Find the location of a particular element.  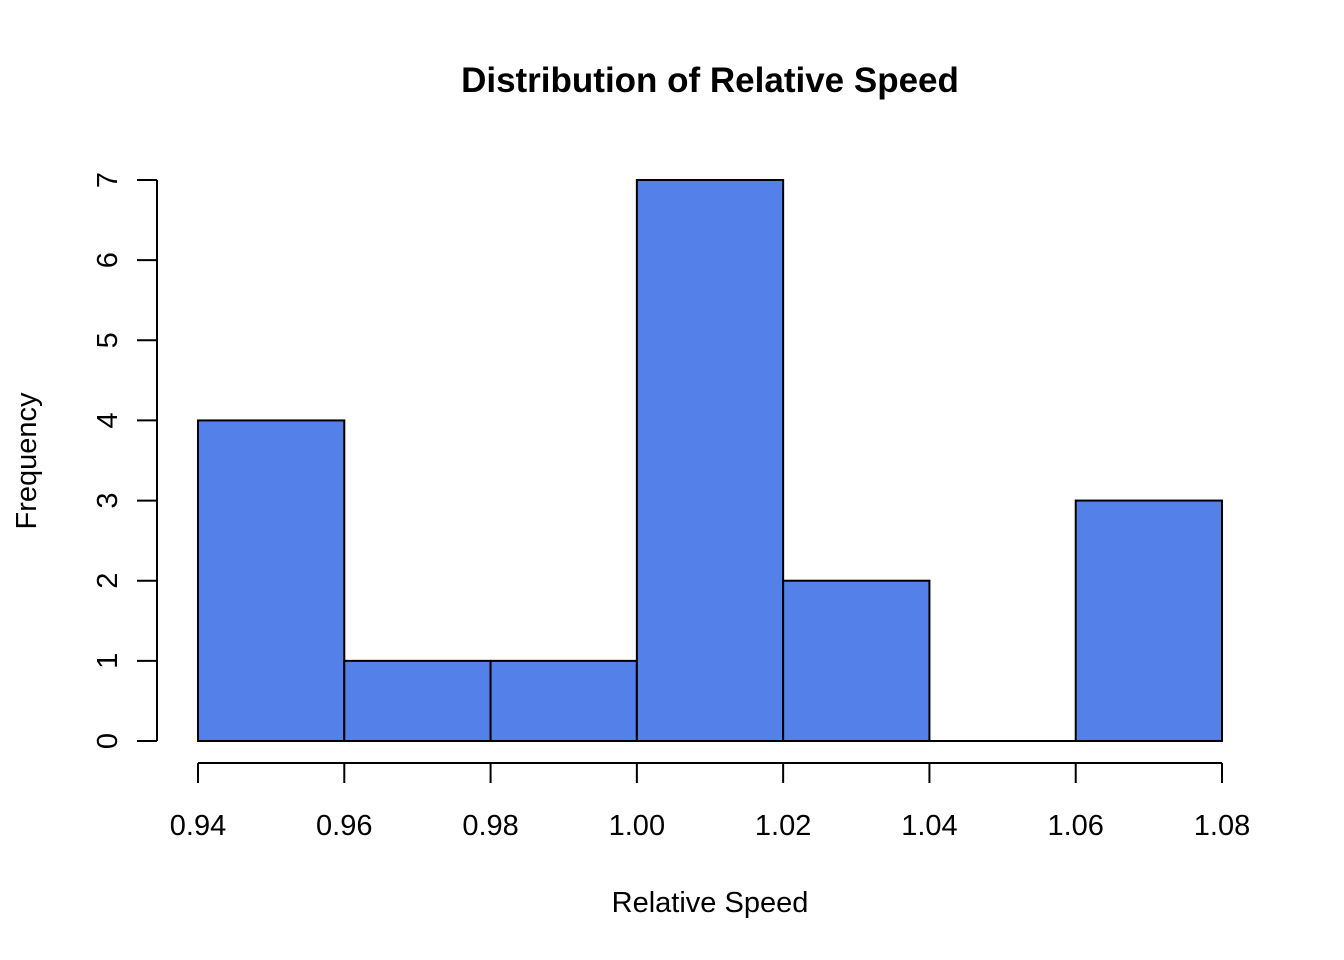

x-tick-label: 1.02 is located at coordinates (783, 826).